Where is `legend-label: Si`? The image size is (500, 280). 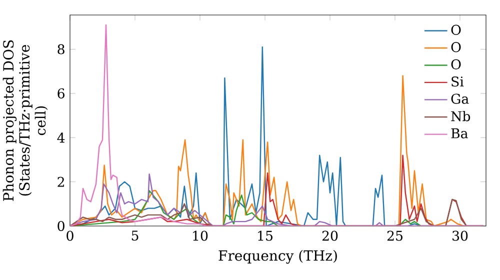 legend-label: Si is located at coordinates (458, 81).